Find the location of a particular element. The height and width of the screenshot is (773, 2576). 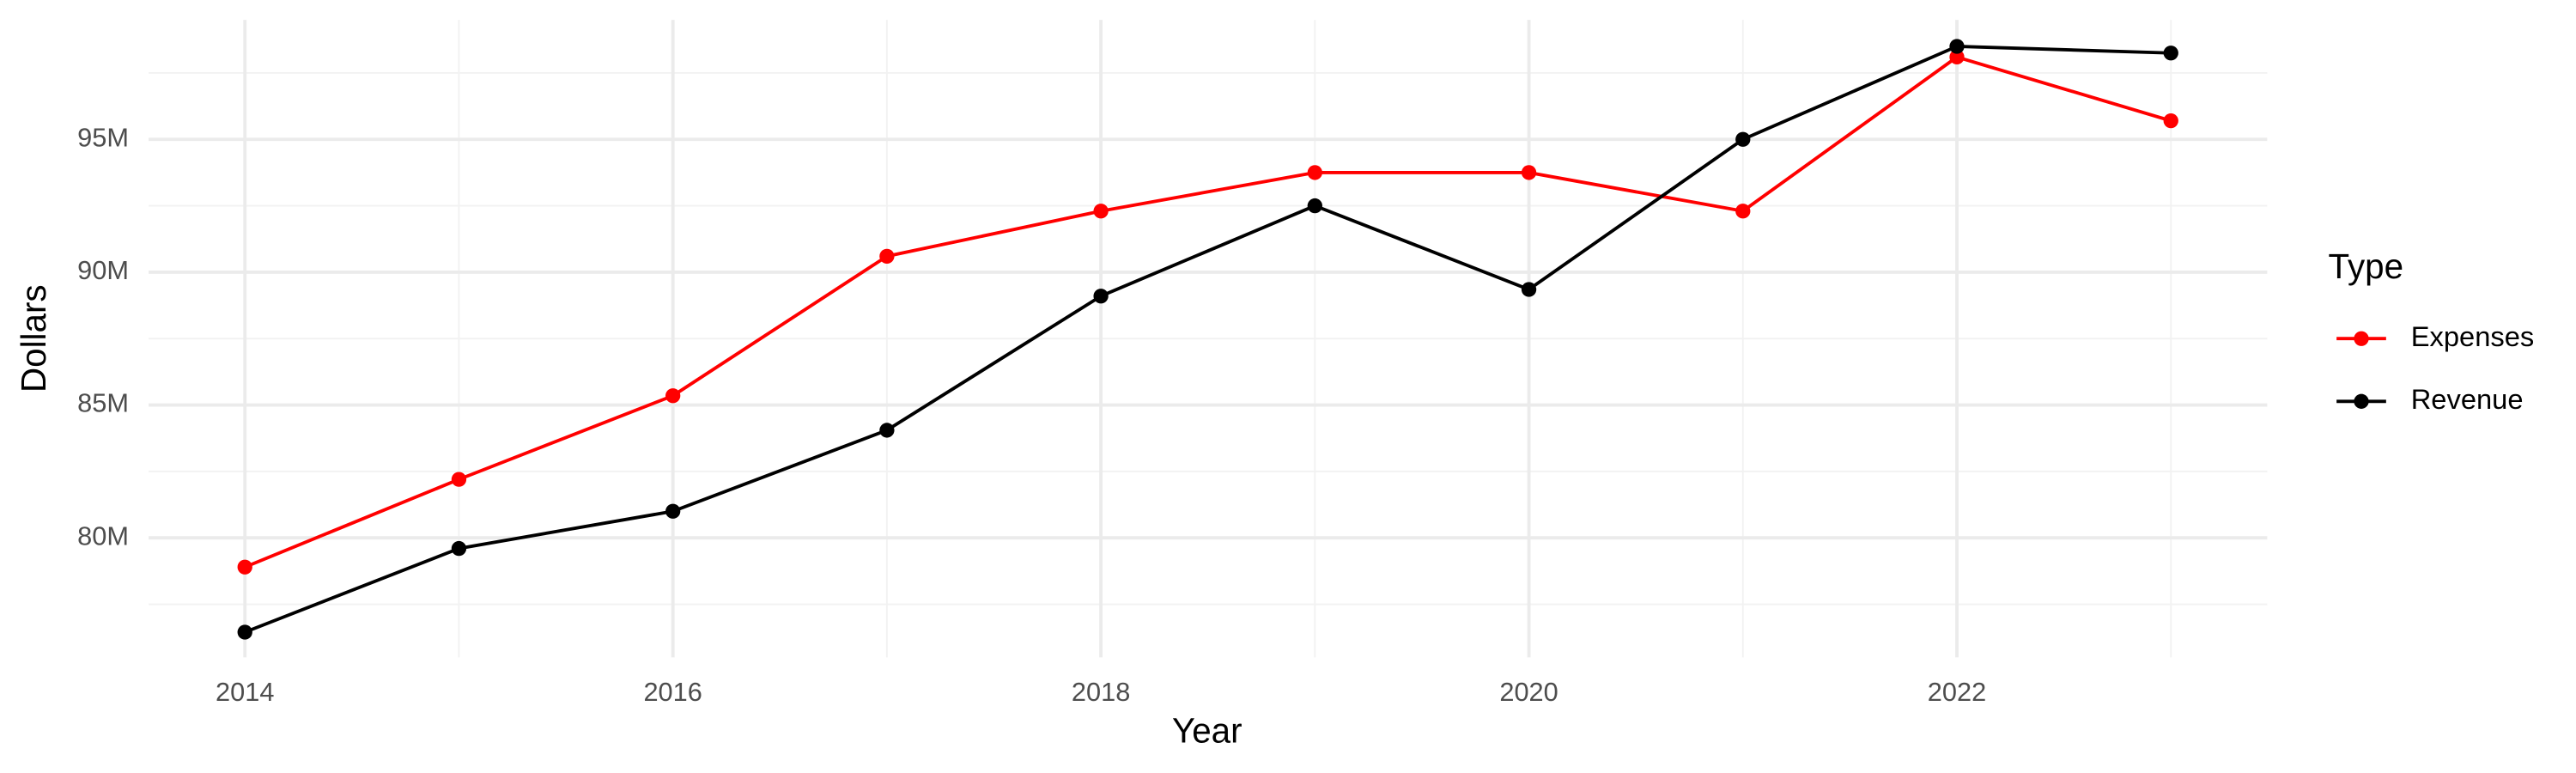

y-axis-title: Dollars is located at coordinates (33, 338).